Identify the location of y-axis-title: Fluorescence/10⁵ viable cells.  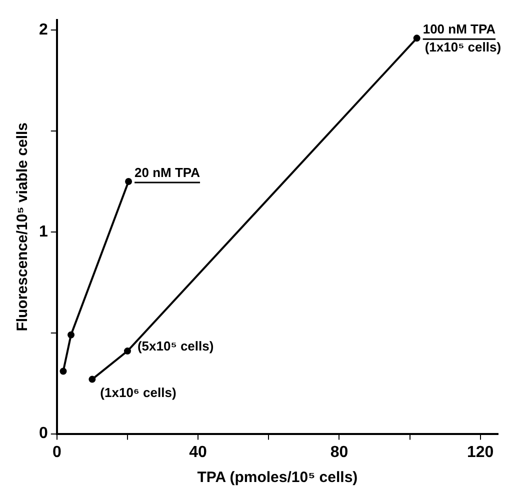
(23, 227).